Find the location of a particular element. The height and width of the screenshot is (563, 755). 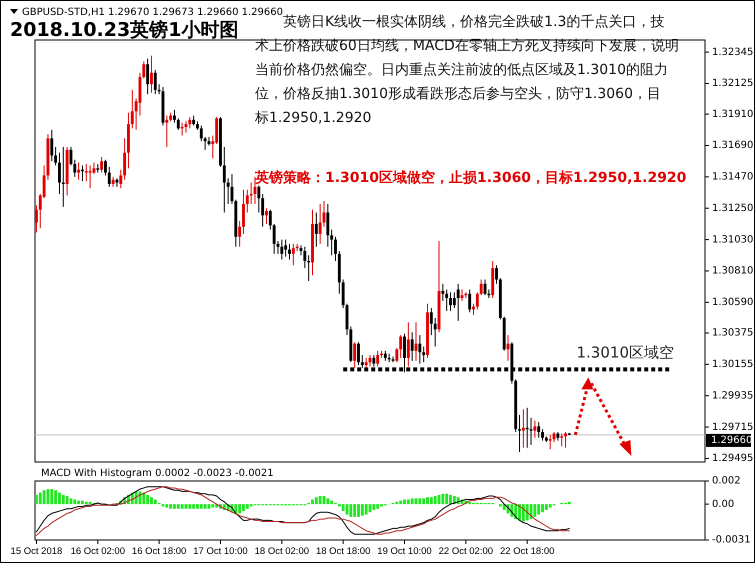

y-tick-label: 1.31470 is located at coordinates (733, 177).